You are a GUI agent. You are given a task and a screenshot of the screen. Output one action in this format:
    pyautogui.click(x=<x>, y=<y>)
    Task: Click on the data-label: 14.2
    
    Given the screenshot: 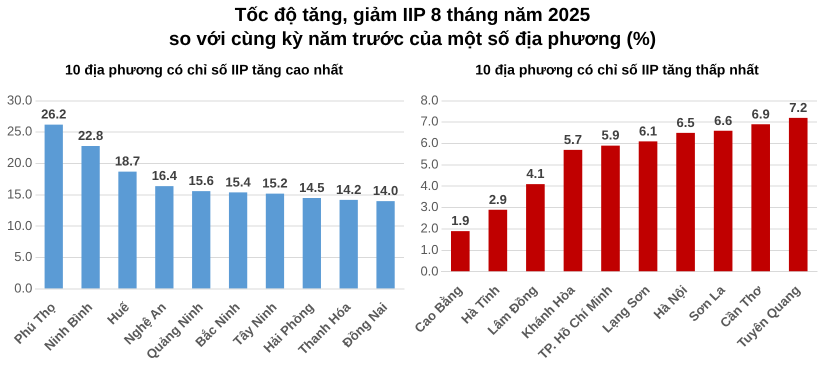 What is the action you would take?
    pyautogui.click(x=349, y=189)
    